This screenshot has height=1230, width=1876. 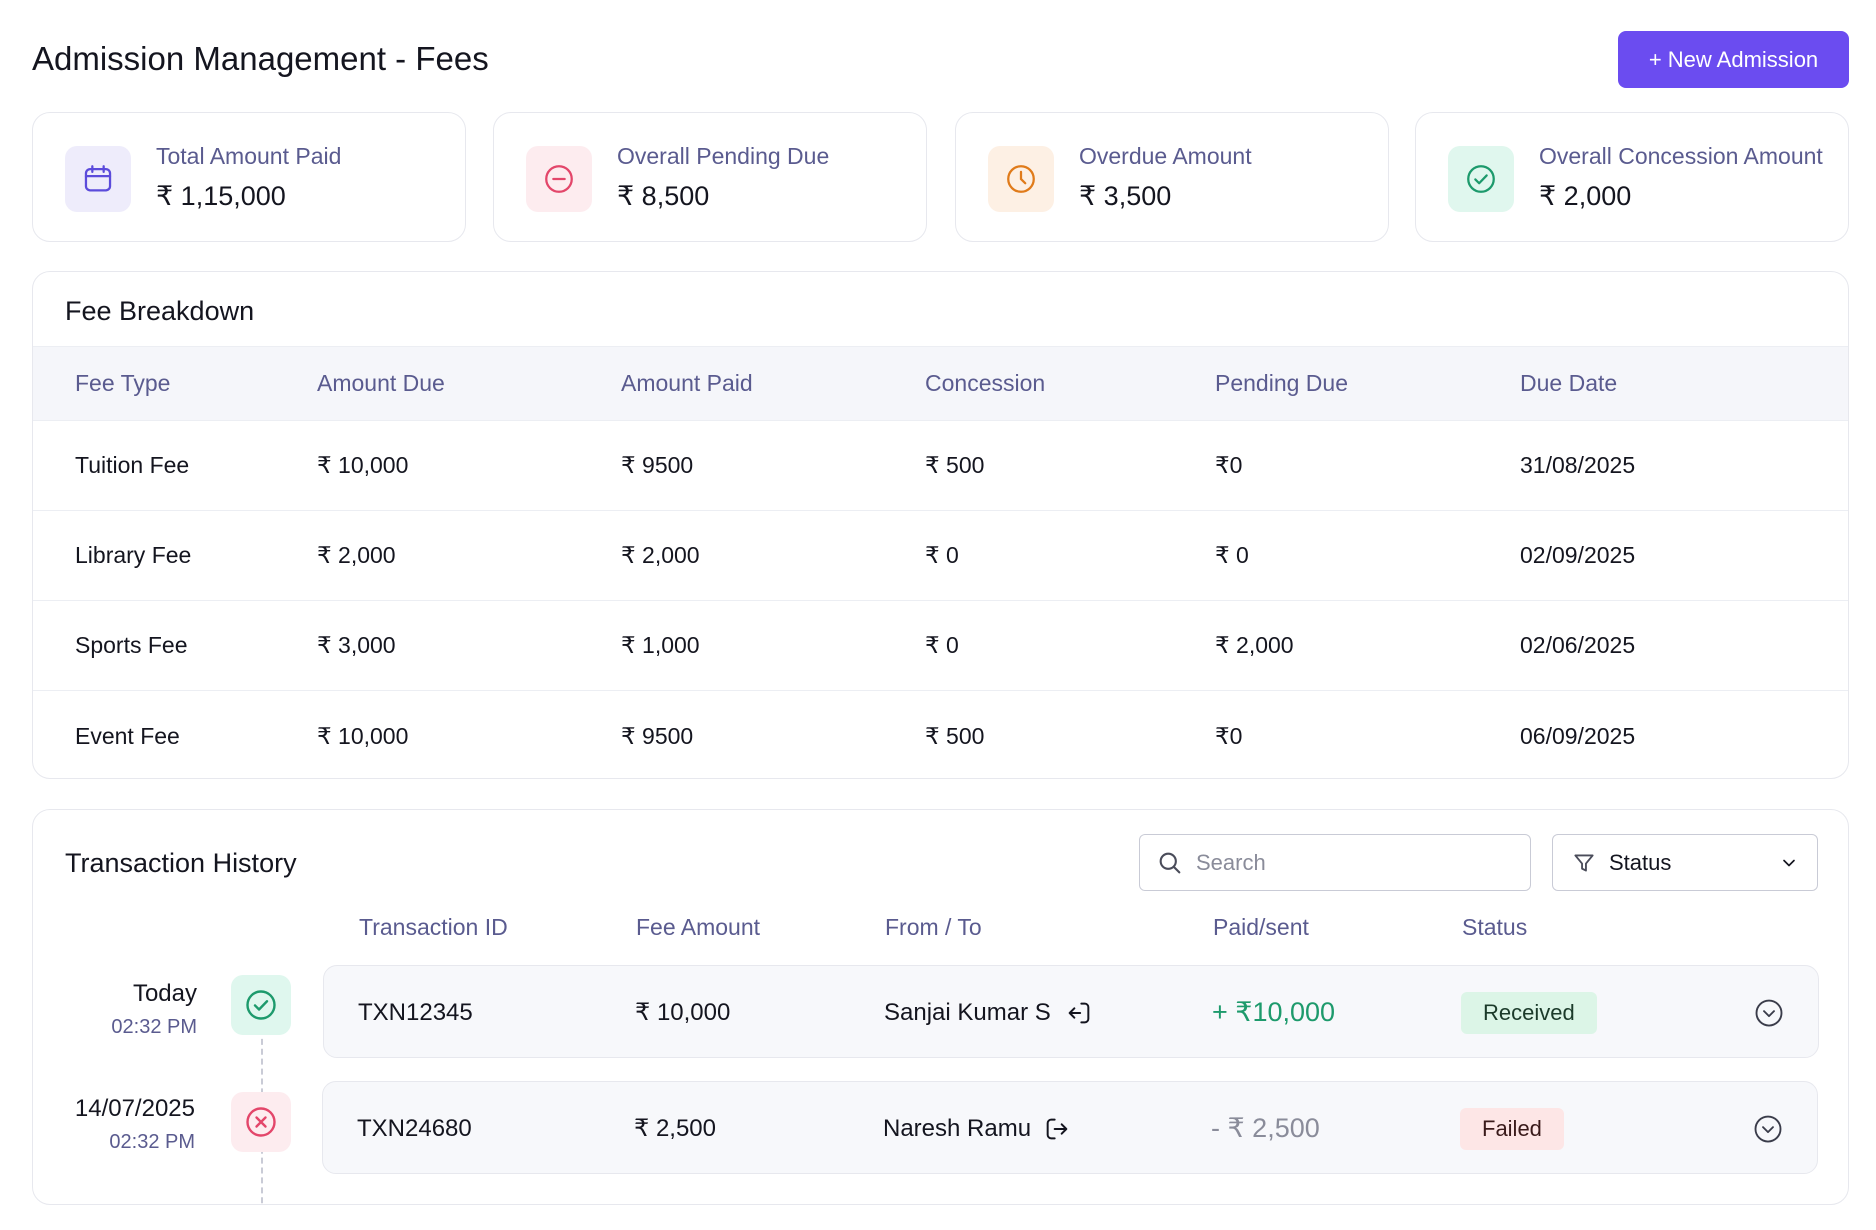 What do you see at coordinates (1125, 196) in the screenshot?
I see `summary-value: ₹ 3,500` at bounding box center [1125, 196].